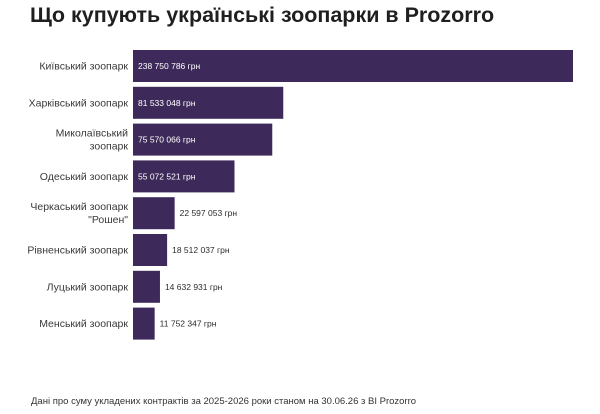  Describe the element at coordinates (167, 103) in the screenshot. I see `value-label-1: 81 533 048 грн` at that location.